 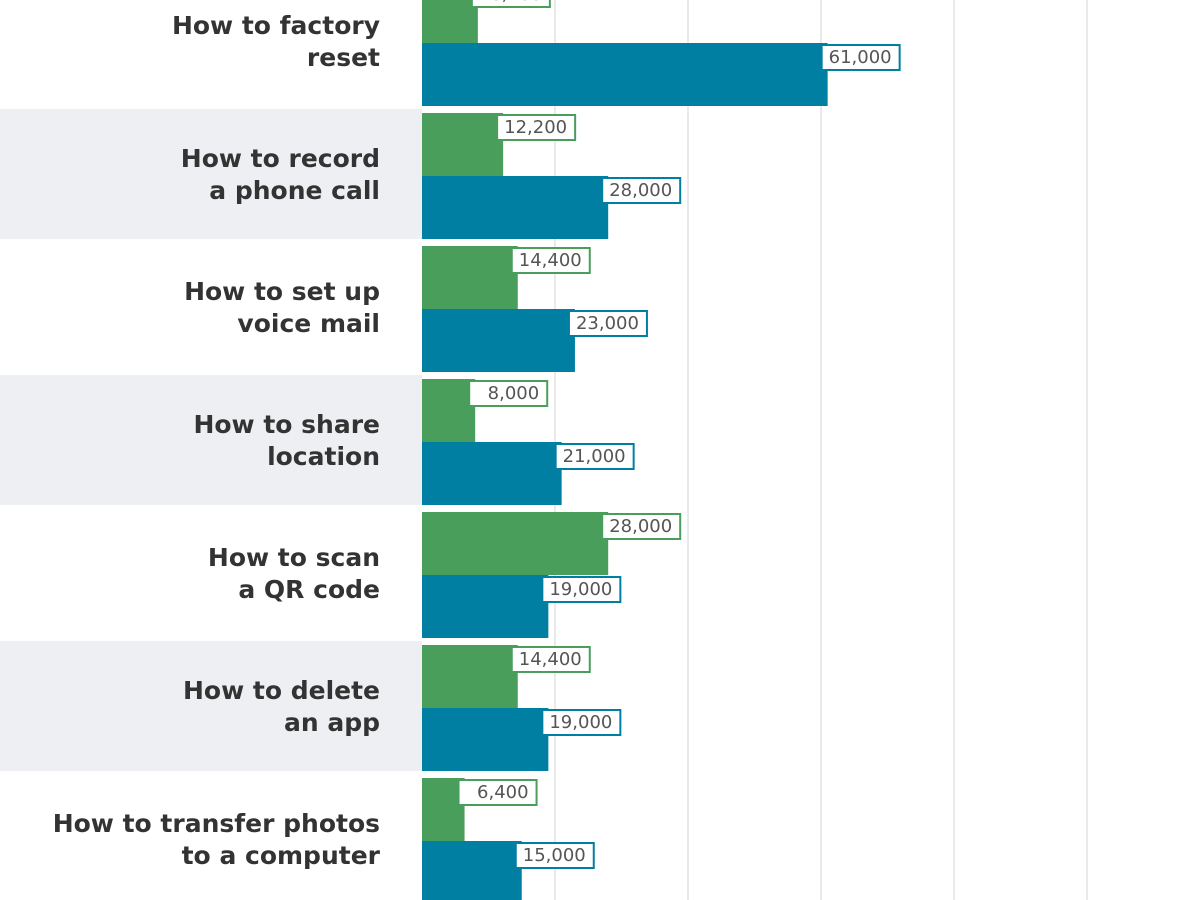 I want to click on value-label: 12,200, so click(x=535, y=127).